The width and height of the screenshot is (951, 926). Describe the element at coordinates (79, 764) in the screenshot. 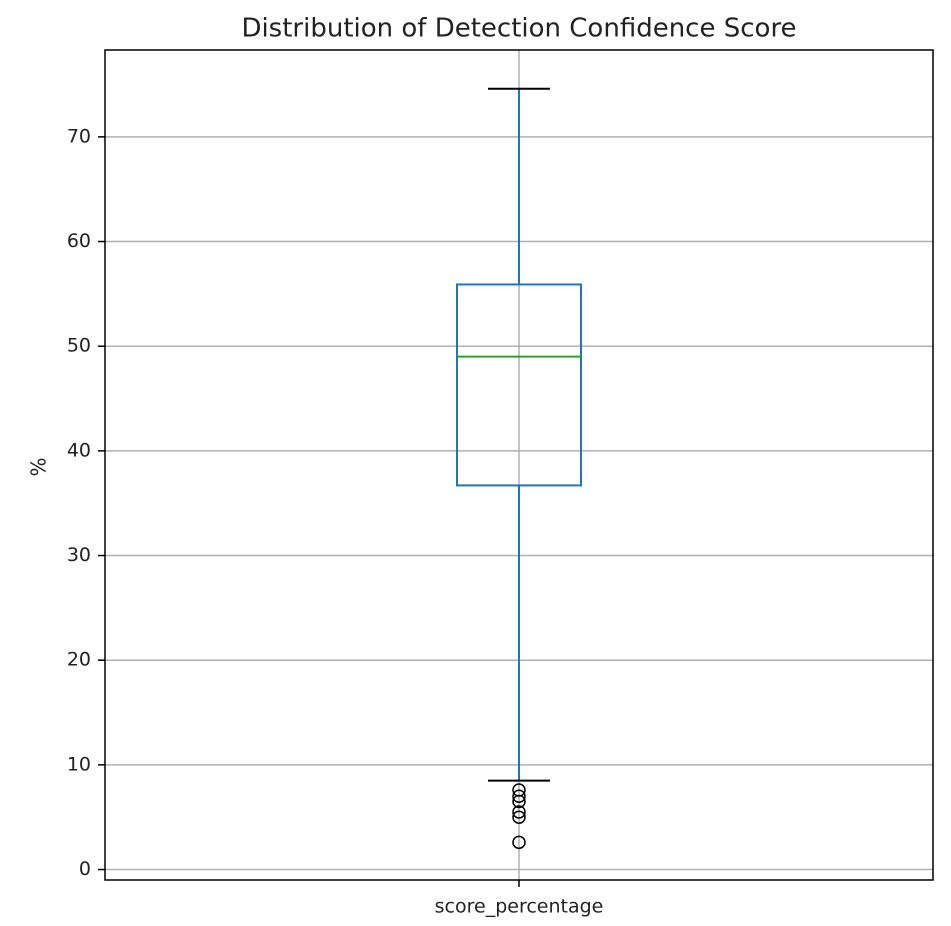

I see `y-tick-label: 10` at that location.